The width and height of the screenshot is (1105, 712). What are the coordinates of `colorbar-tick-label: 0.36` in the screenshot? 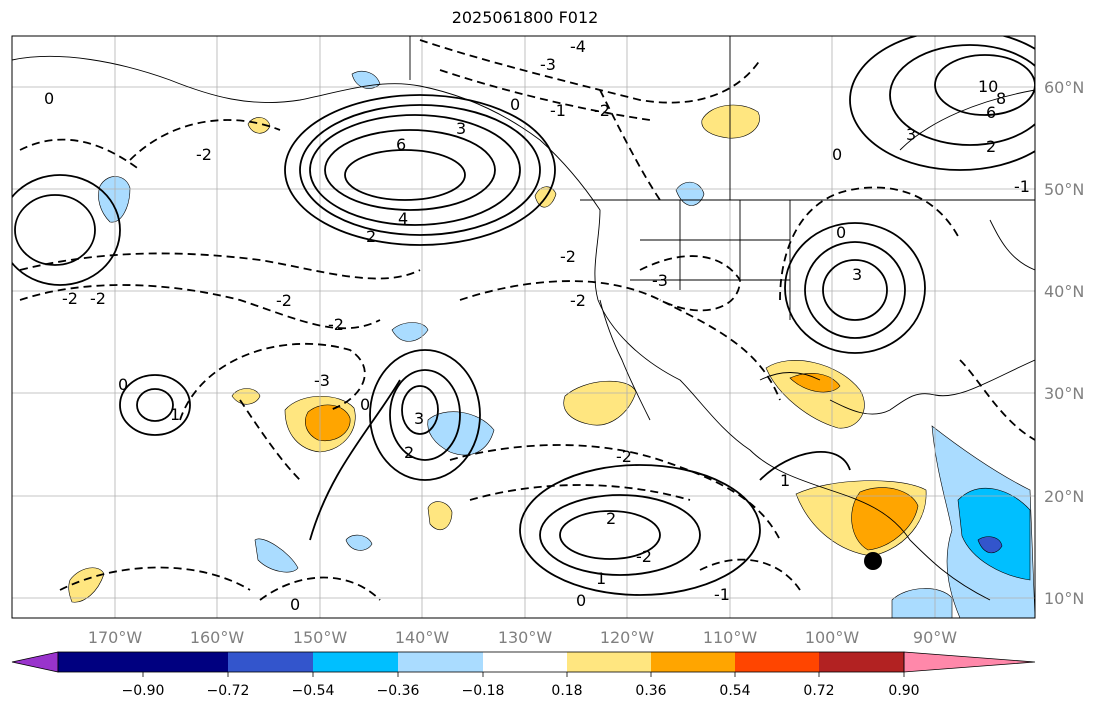 It's located at (650, 691).